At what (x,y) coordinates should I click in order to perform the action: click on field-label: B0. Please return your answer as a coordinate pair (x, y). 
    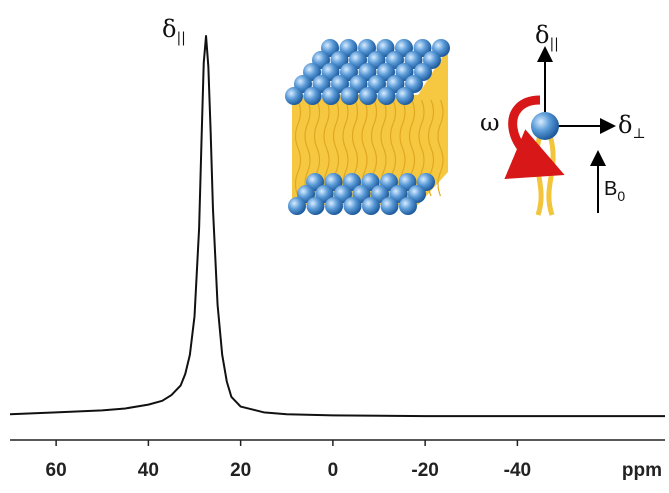
    Looking at the image, I should click on (614, 190).